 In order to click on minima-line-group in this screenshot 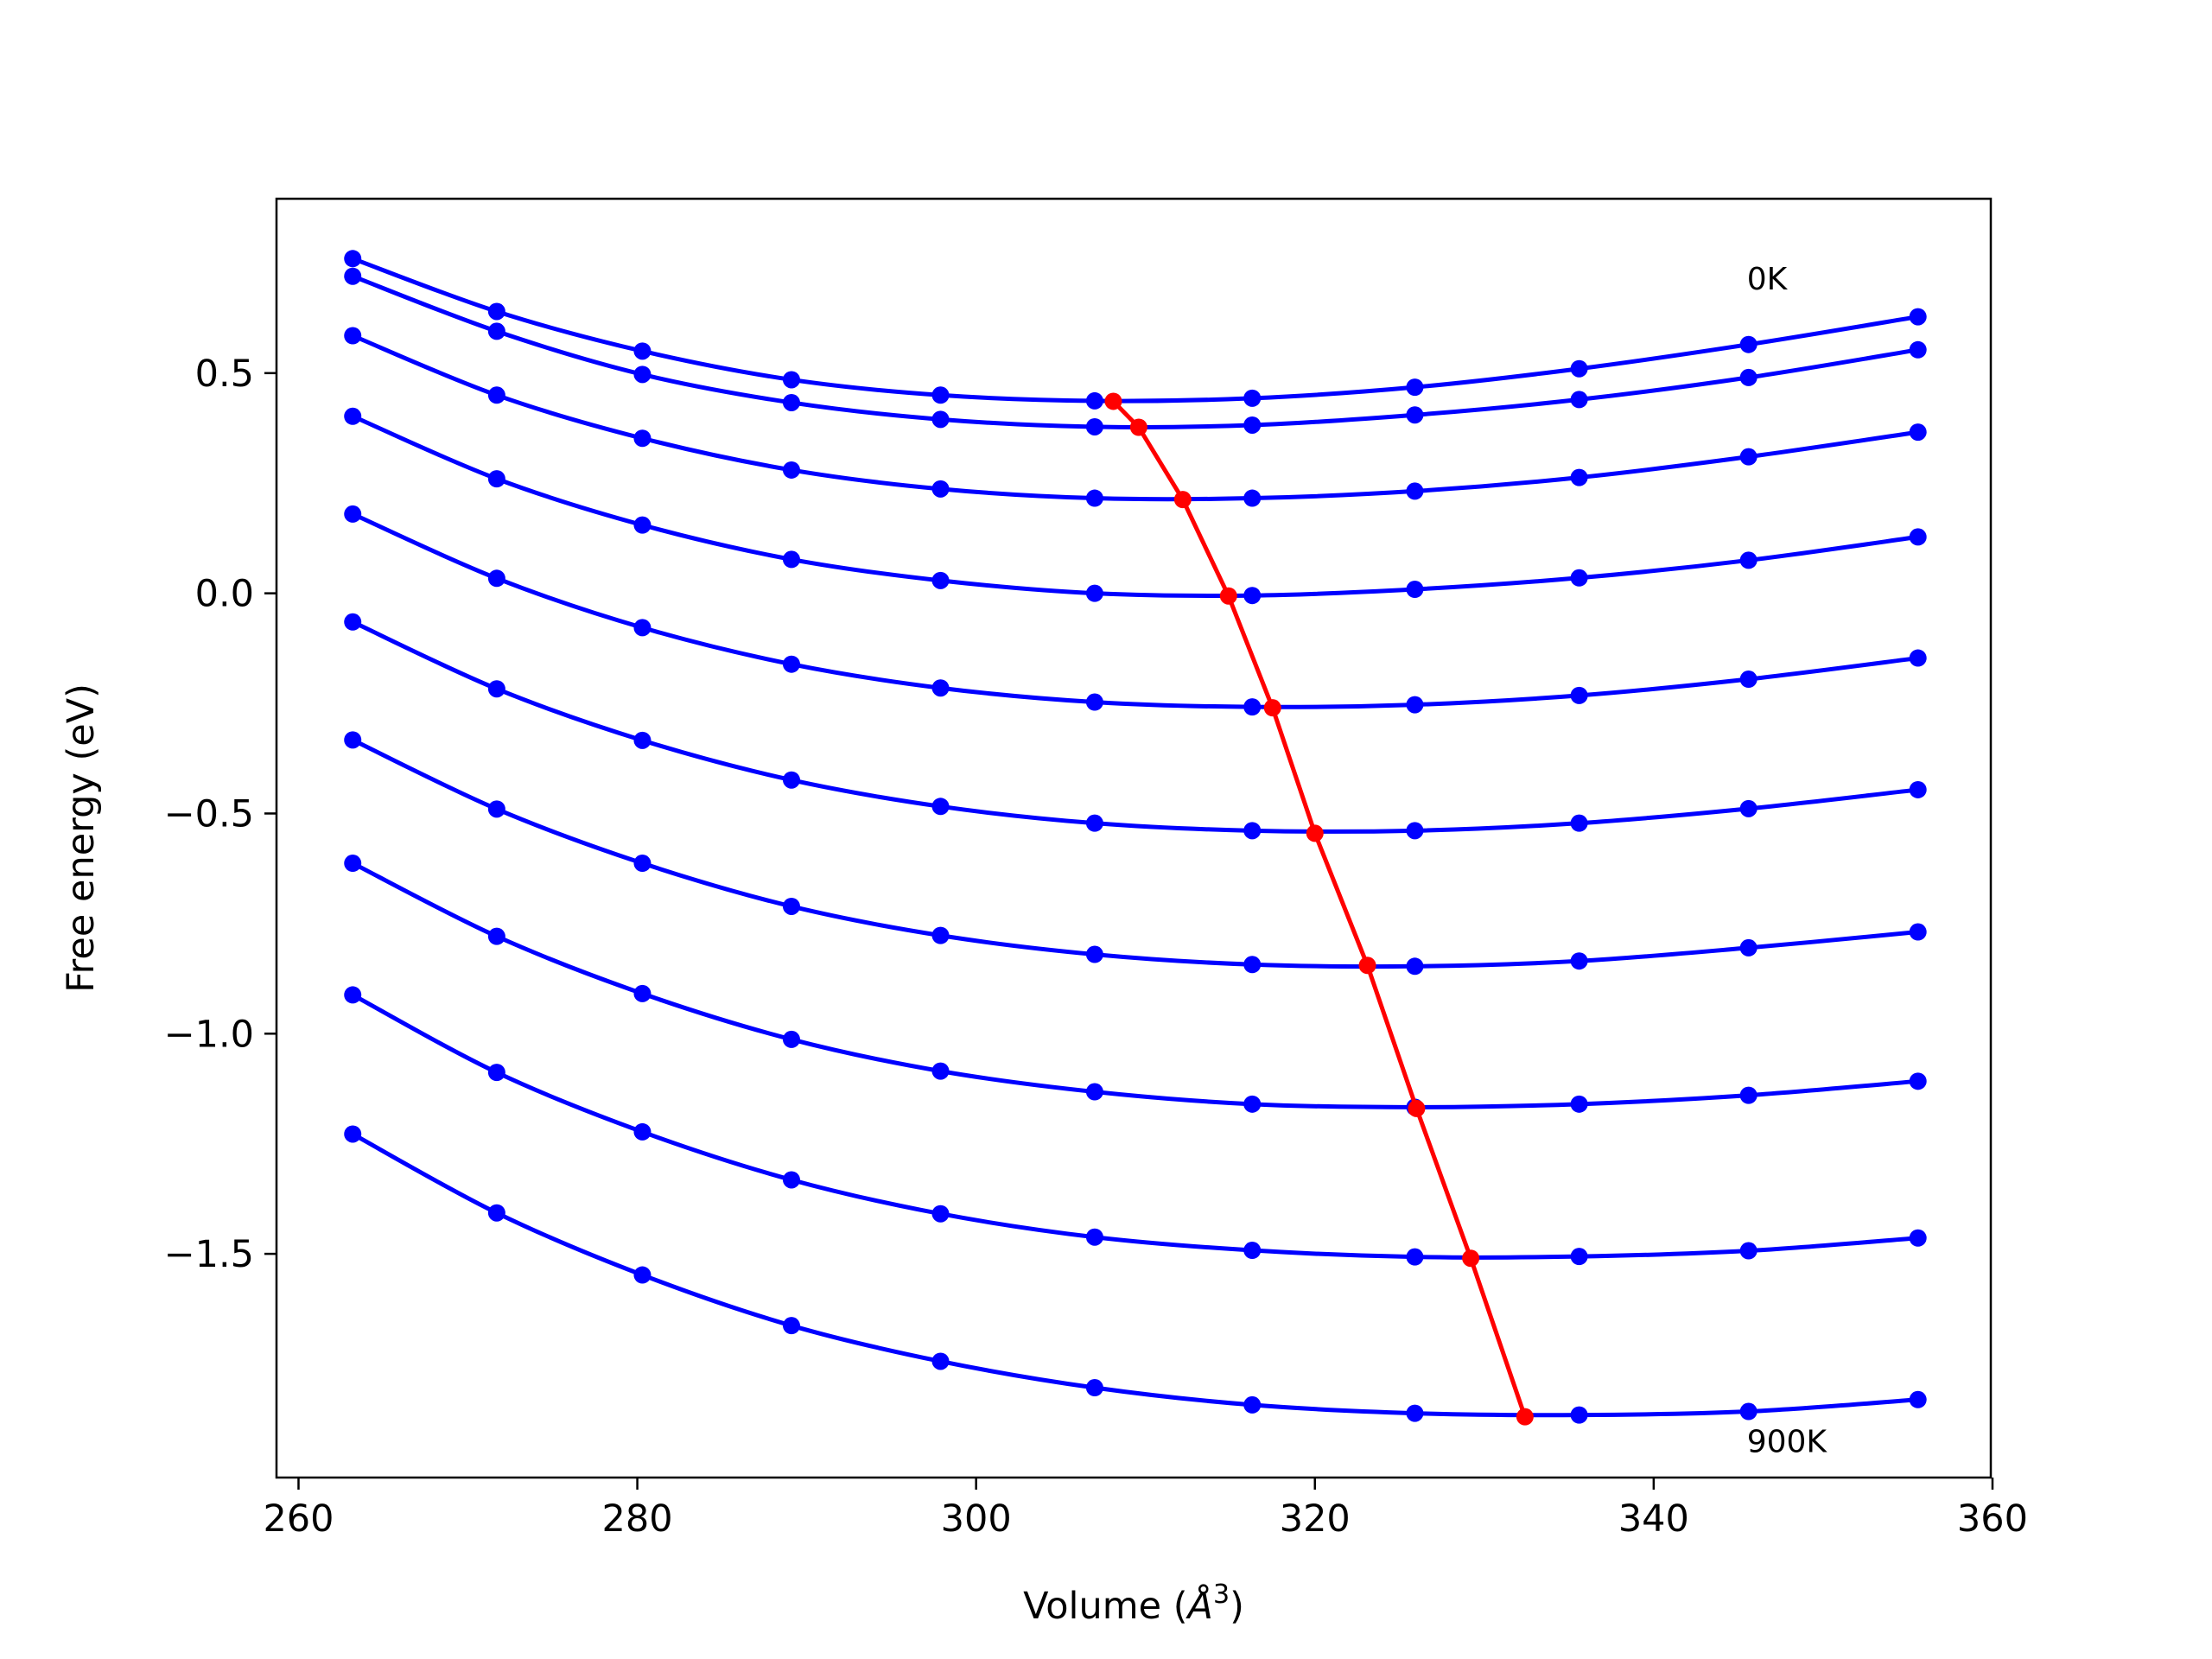, I will do `click(1319, 909)`.